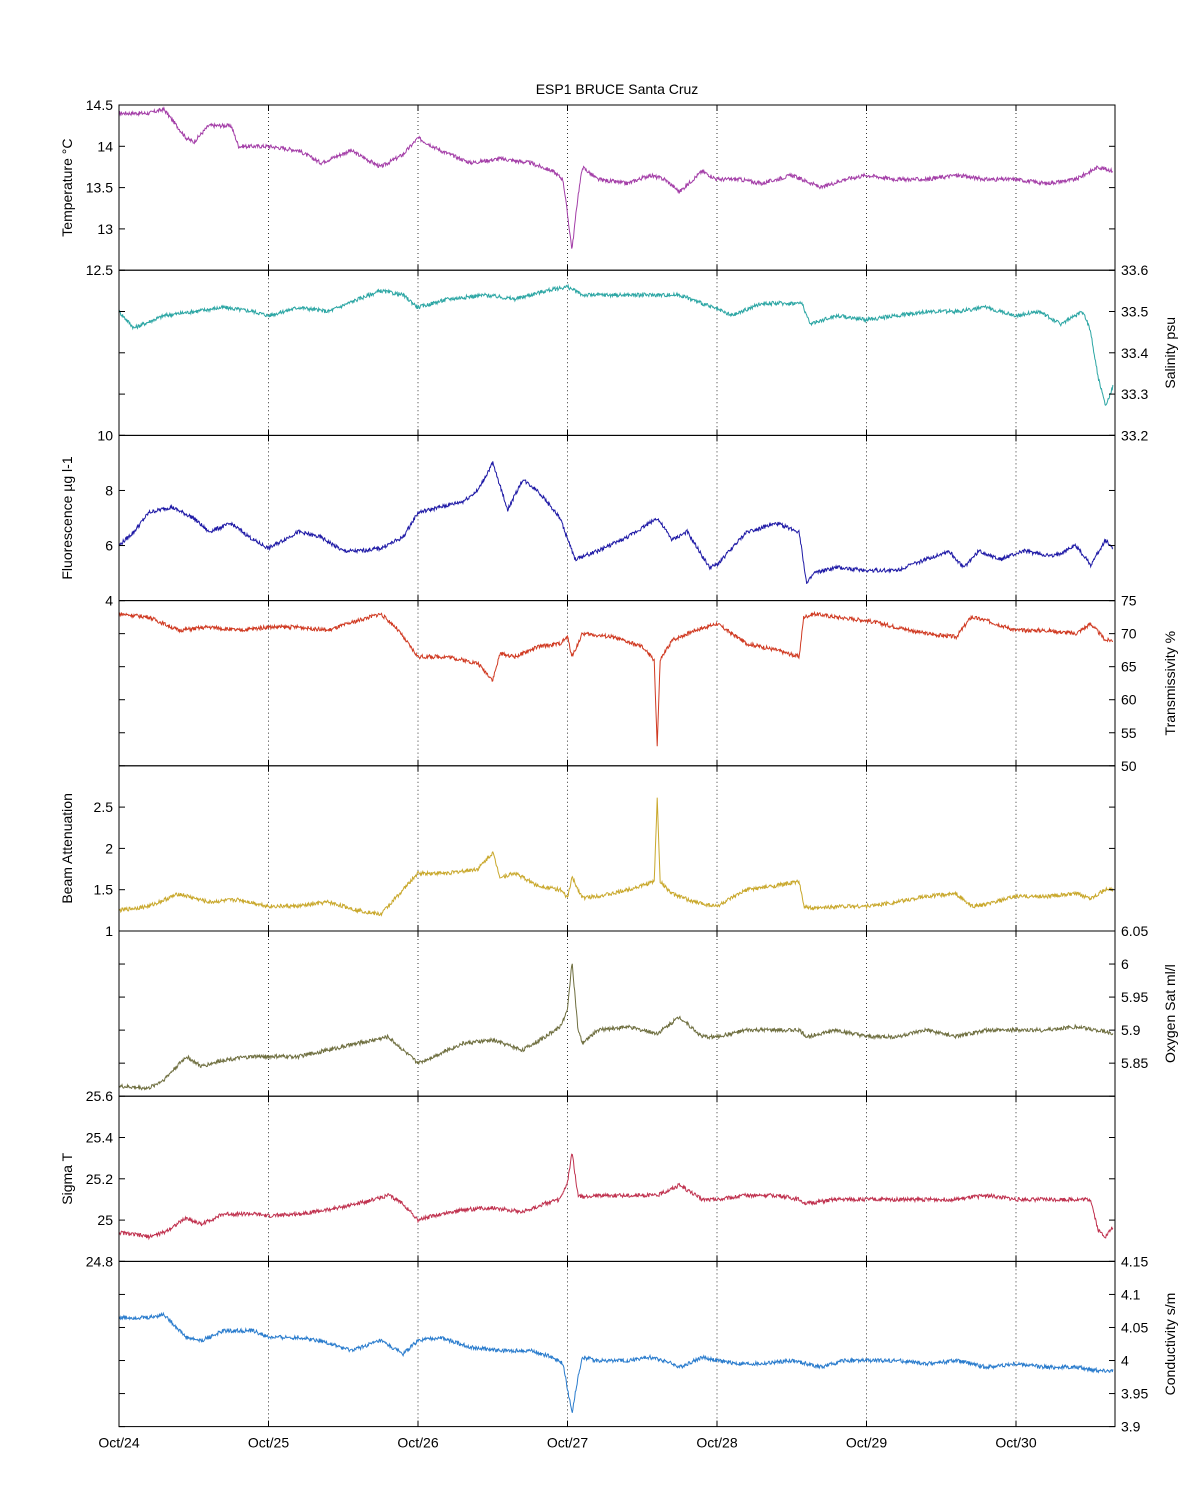 This screenshot has height=1501, width=1200. What do you see at coordinates (1134, 270) in the screenshot?
I see `y-tick-label: 33.6` at bounding box center [1134, 270].